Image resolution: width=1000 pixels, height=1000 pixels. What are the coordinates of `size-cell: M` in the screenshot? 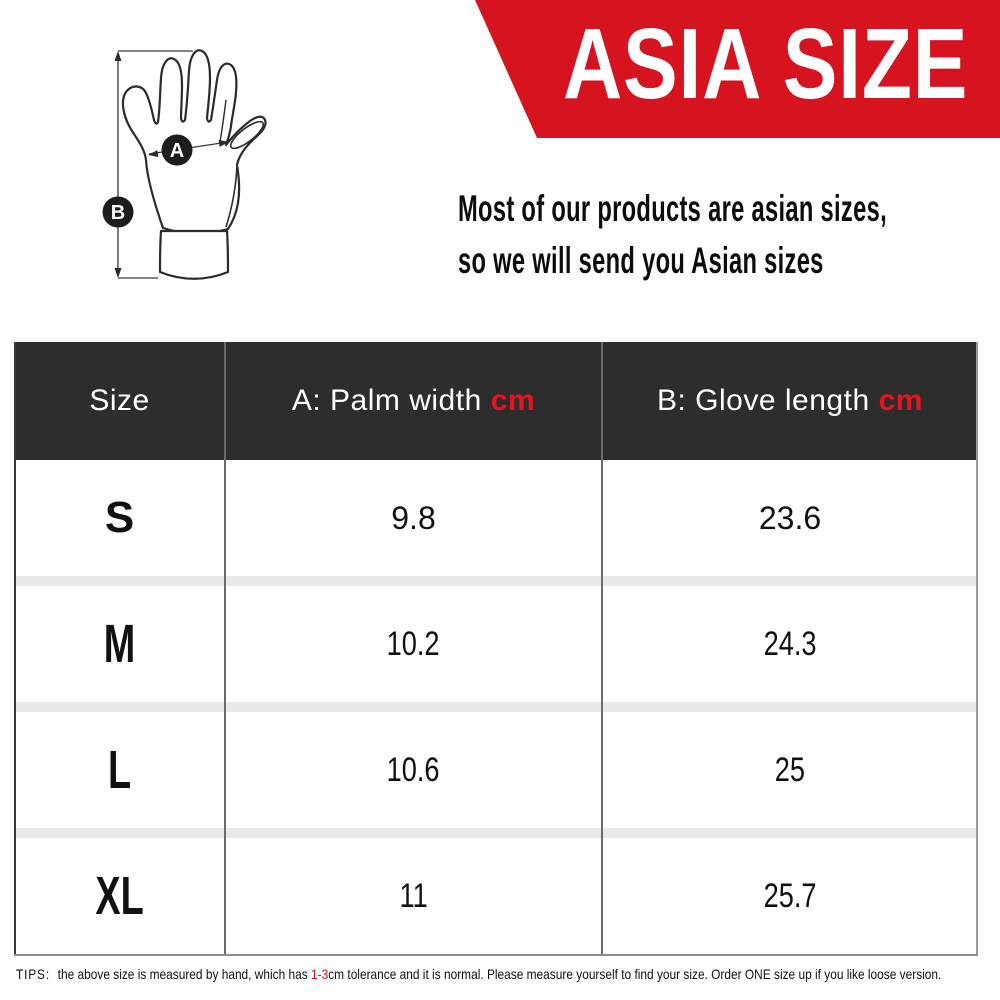 It's located at (119, 644).